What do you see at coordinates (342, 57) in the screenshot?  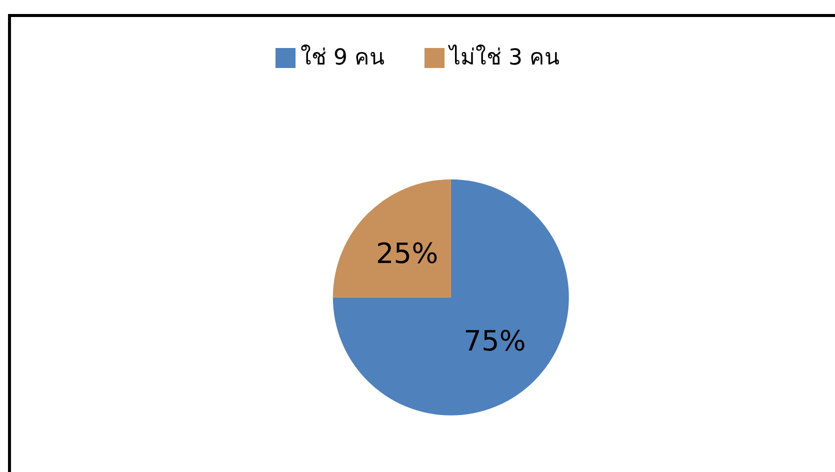 I see `legend-label: ใช่ 9 คน` at bounding box center [342, 57].